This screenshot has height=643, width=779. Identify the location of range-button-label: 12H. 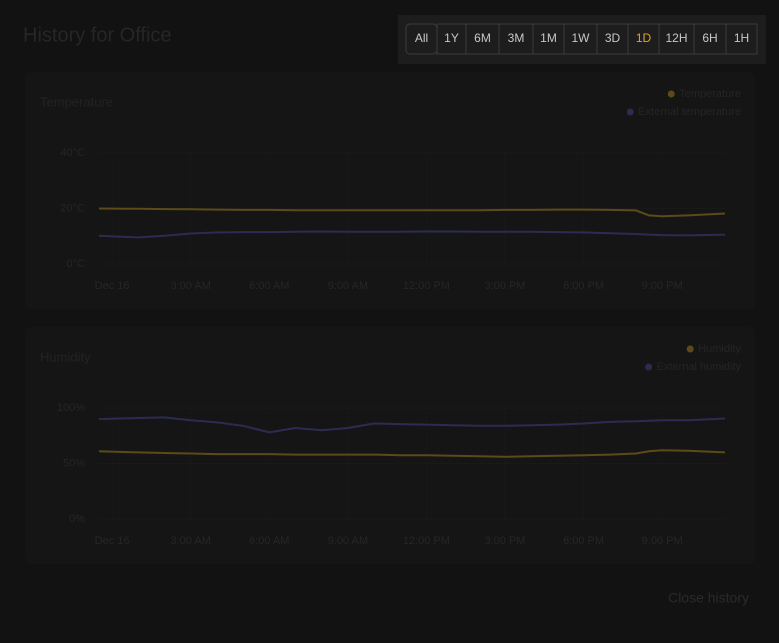
(676, 38).